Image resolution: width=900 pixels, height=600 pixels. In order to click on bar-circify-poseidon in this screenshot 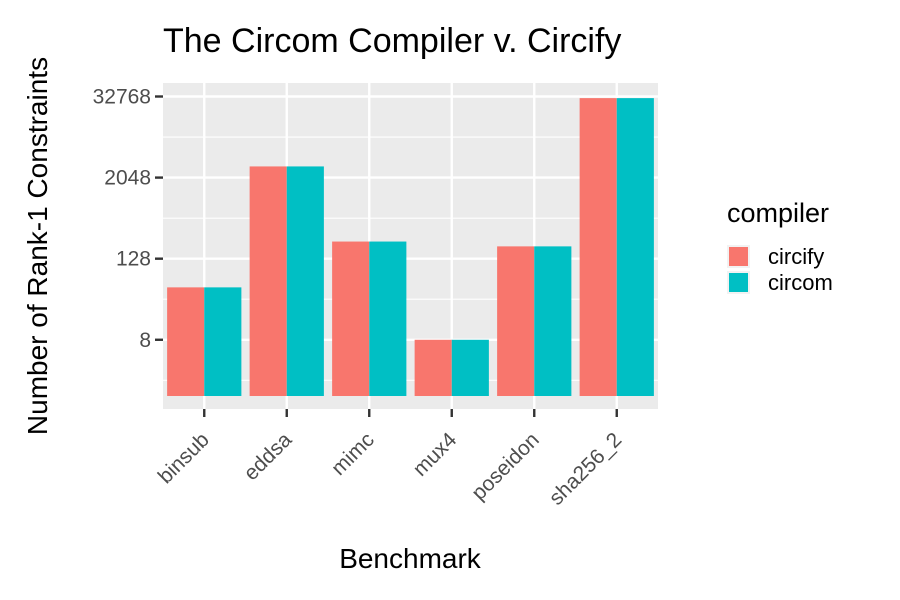, I will do `click(516, 321)`.